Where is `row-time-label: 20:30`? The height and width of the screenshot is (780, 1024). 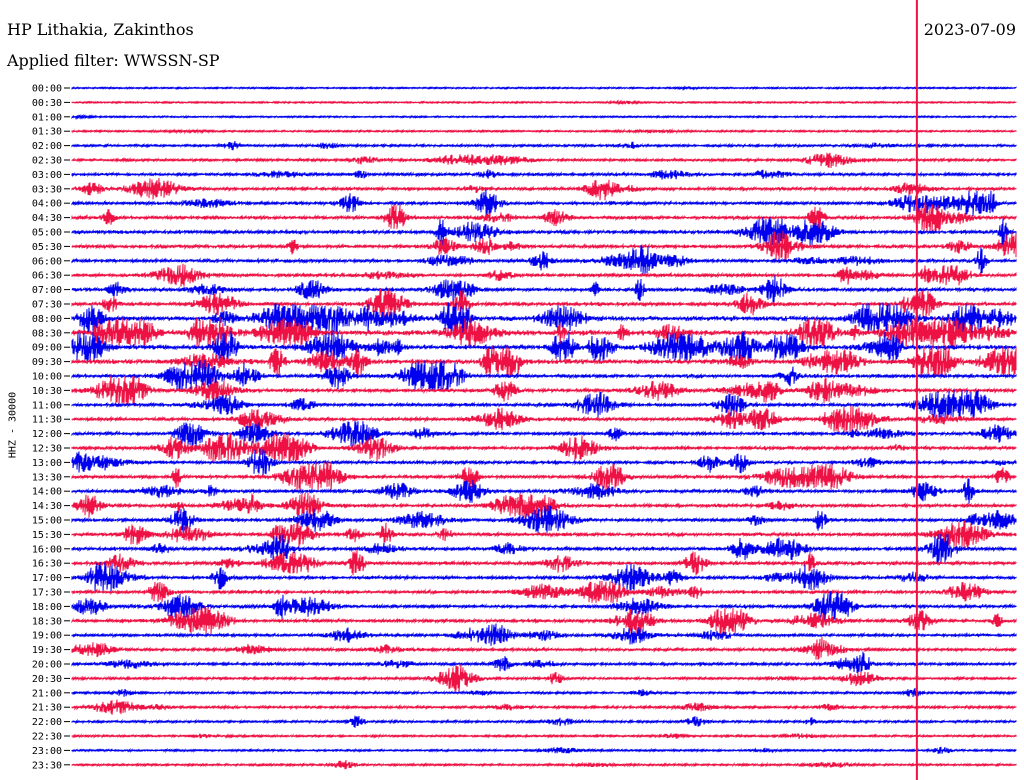
row-time-label: 20:30 is located at coordinates (47, 679).